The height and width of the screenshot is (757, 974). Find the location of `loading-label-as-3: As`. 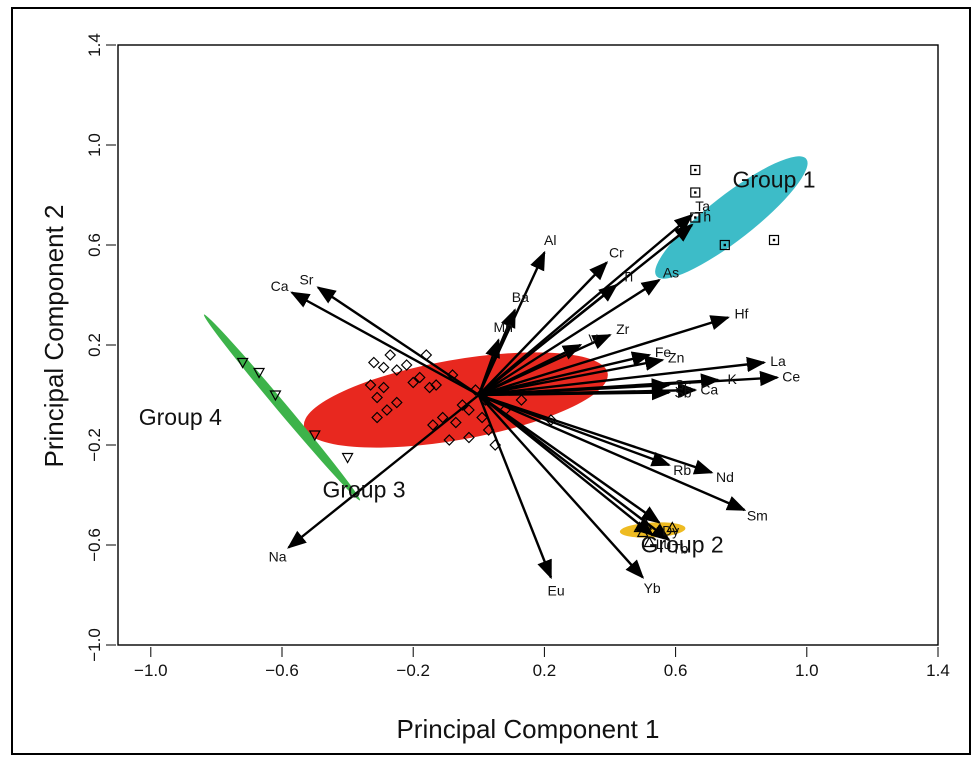

loading-label-as-3: As is located at coordinates (671, 272).